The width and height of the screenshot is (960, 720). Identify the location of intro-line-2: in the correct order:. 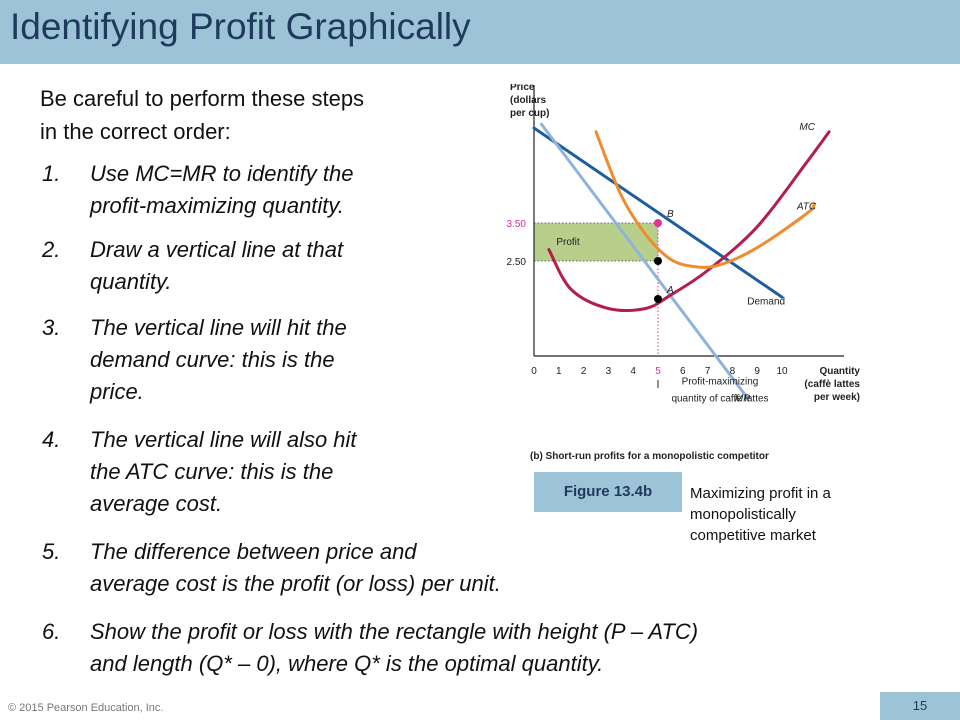
(135, 131).